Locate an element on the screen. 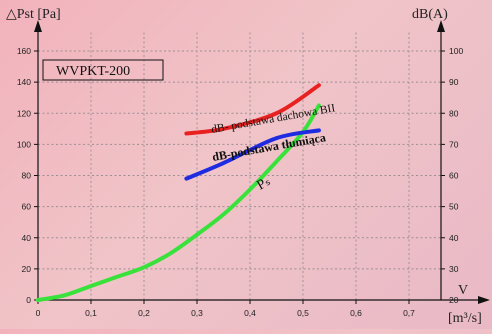 Image resolution: width=492 pixels, height=334 pixels. y-left-tick-label: 80 is located at coordinates (27, 176).